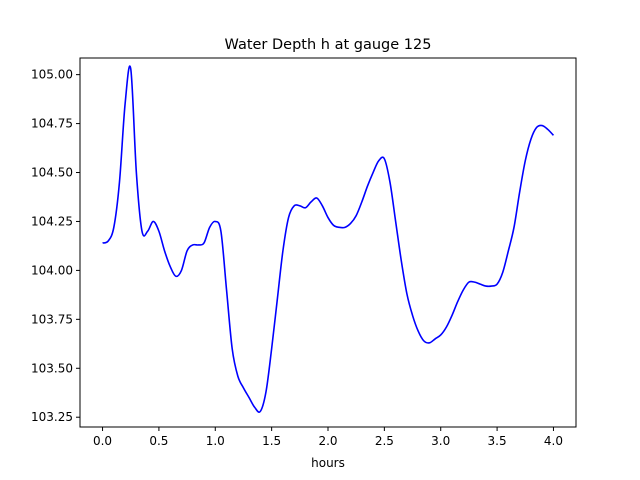 The width and height of the screenshot is (640, 480). I want to click on y-tick-label: 104.75, so click(52, 124).